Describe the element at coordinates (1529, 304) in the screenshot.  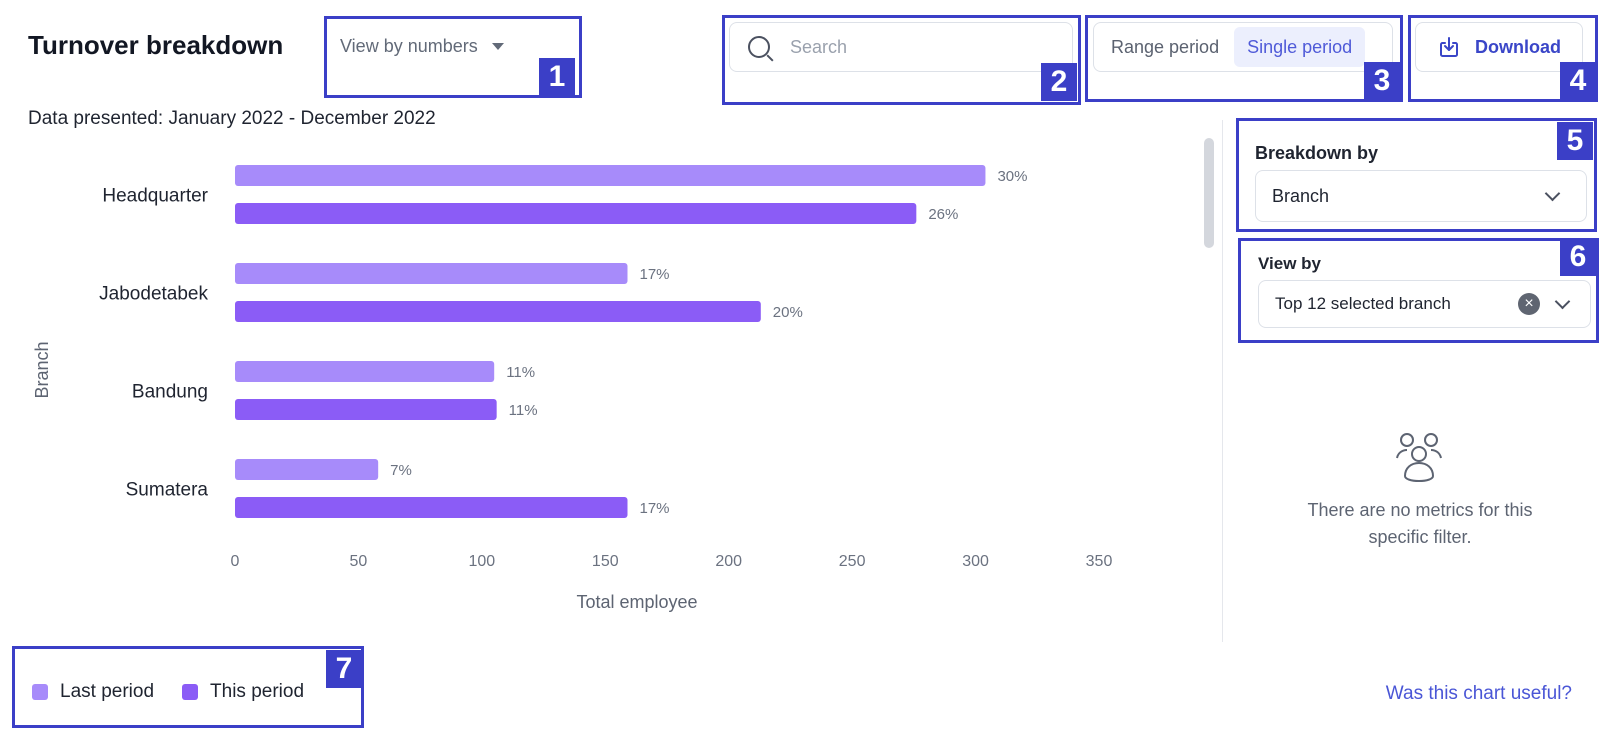
I see `clear-icon: ×` at that location.